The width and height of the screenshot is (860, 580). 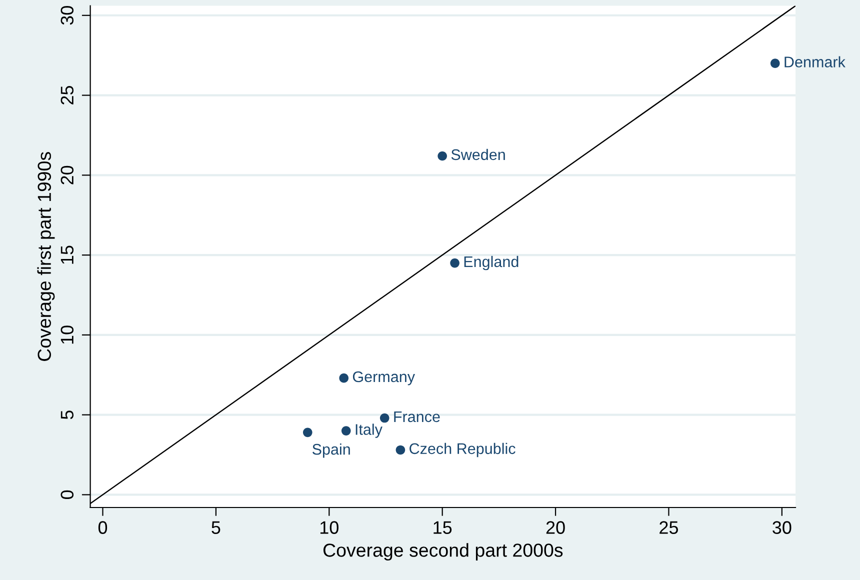 What do you see at coordinates (67, 255) in the screenshot?
I see `y-tick-label: 15` at bounding box center [67, 255].